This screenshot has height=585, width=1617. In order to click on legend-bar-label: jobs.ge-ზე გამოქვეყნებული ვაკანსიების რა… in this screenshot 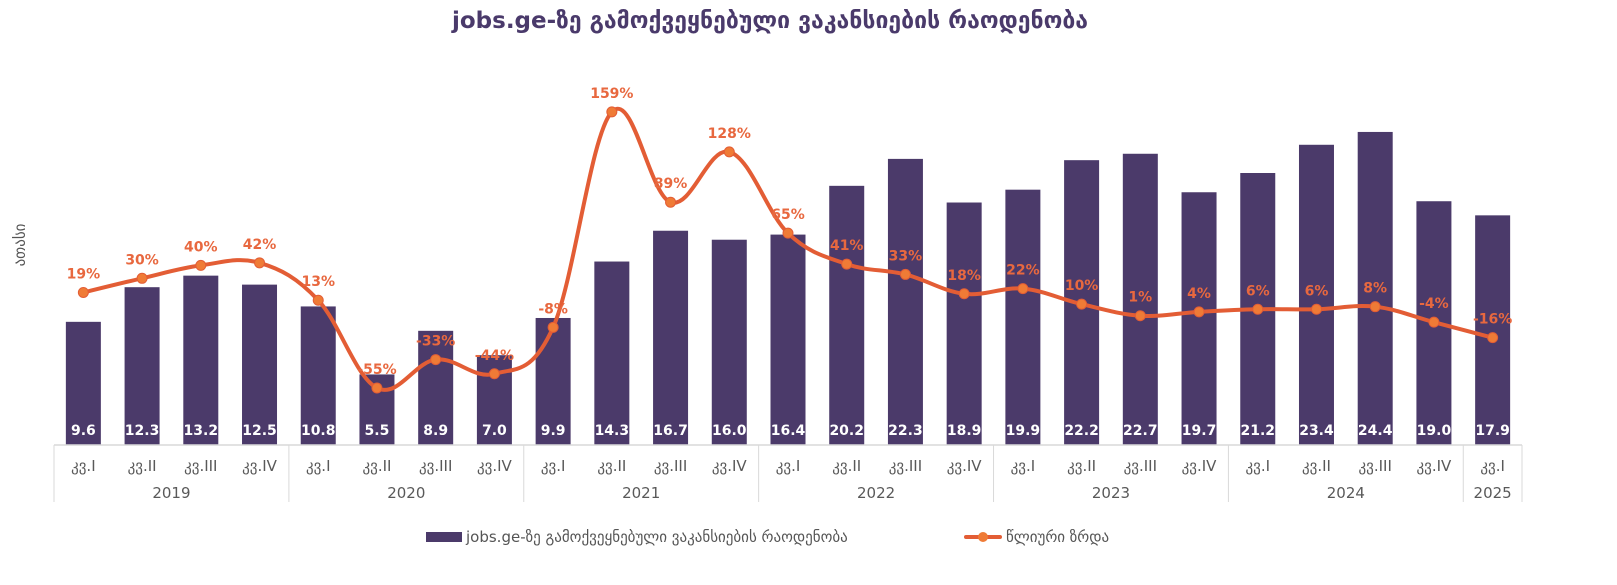, I will do `click(657, 537)`.